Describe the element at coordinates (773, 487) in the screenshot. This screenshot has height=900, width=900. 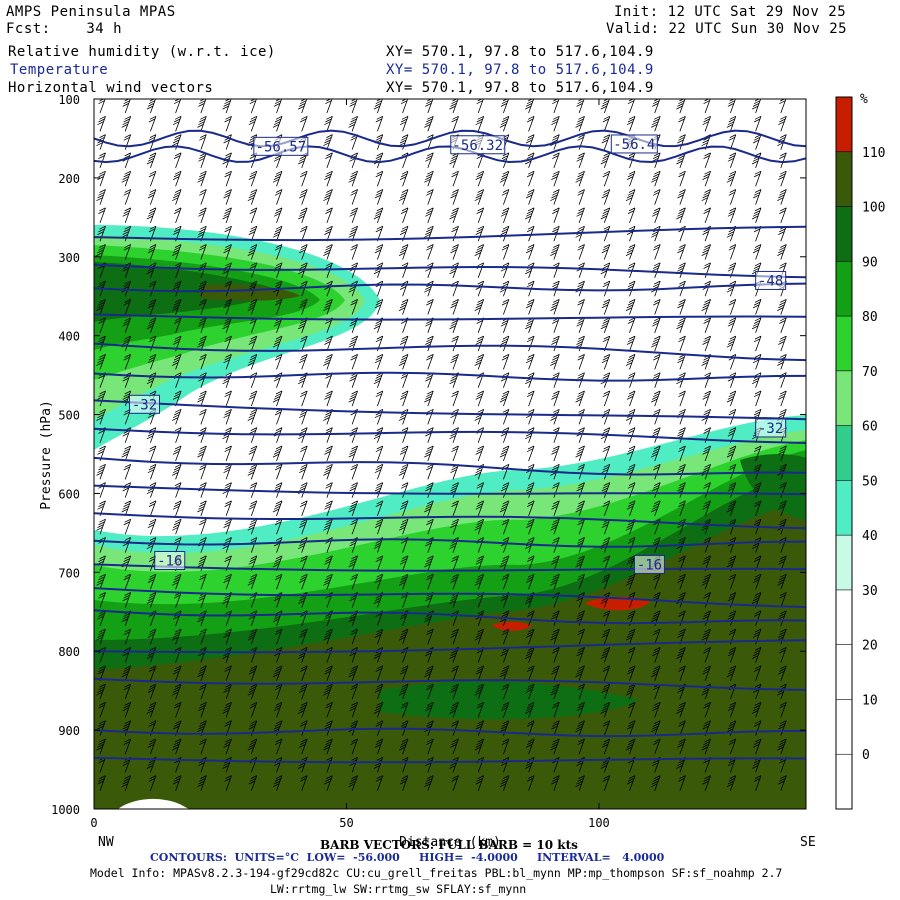
I see `rh-patch-90b` at that location.